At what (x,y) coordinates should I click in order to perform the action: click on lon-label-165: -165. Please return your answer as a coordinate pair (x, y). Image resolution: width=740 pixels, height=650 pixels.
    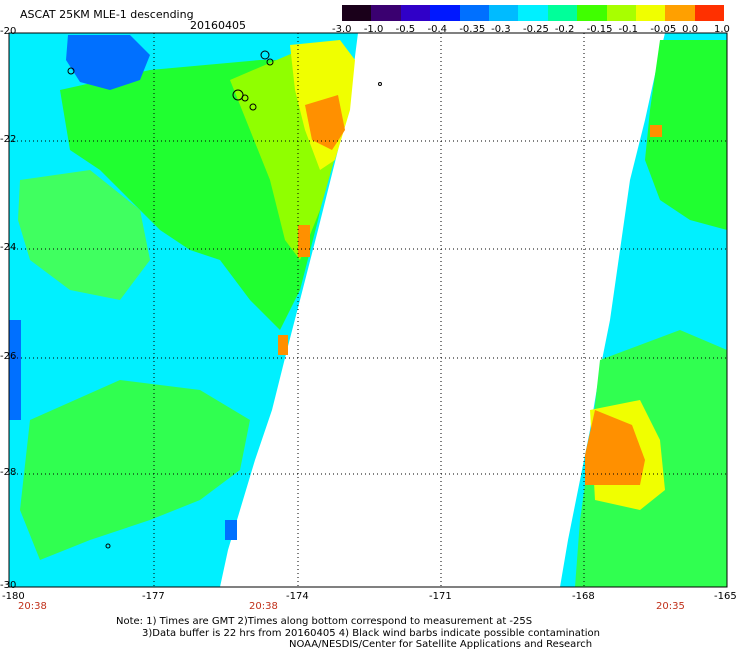
    Looking at the image, I should click on (725, 596).